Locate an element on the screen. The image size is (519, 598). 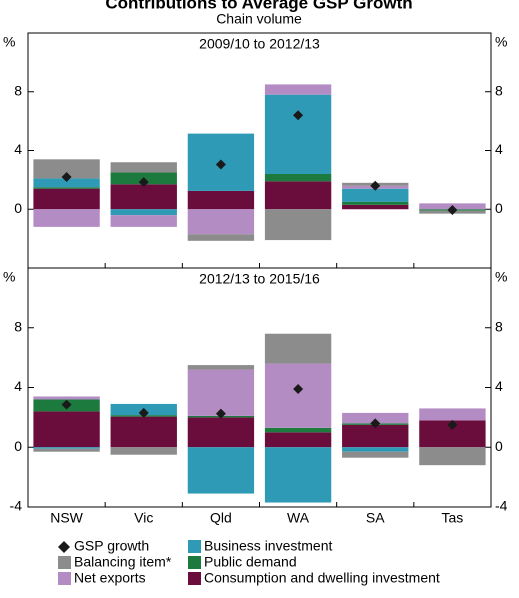
legend-marker is located at coordinates (64, 547).